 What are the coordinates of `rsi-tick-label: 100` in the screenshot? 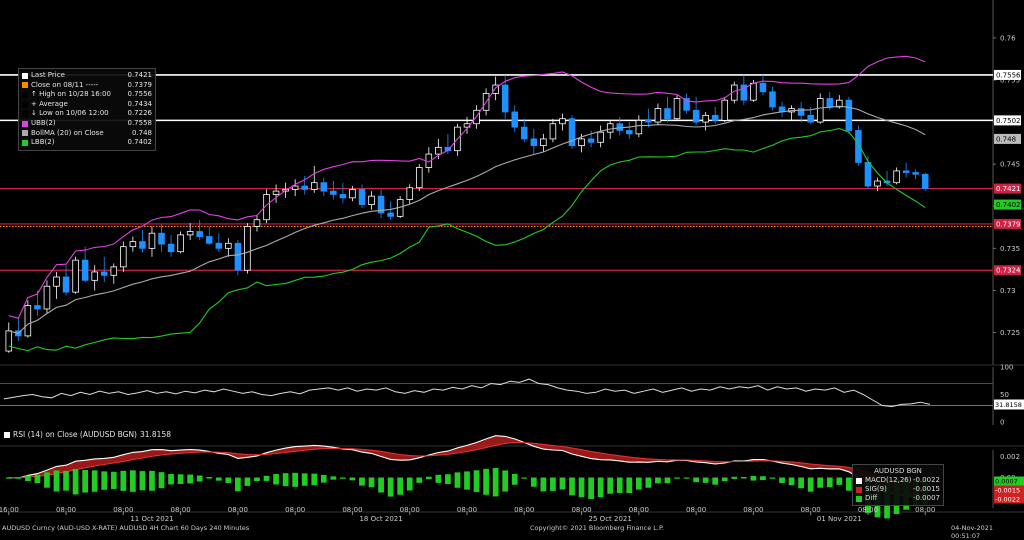 It's located at (1006, 368).